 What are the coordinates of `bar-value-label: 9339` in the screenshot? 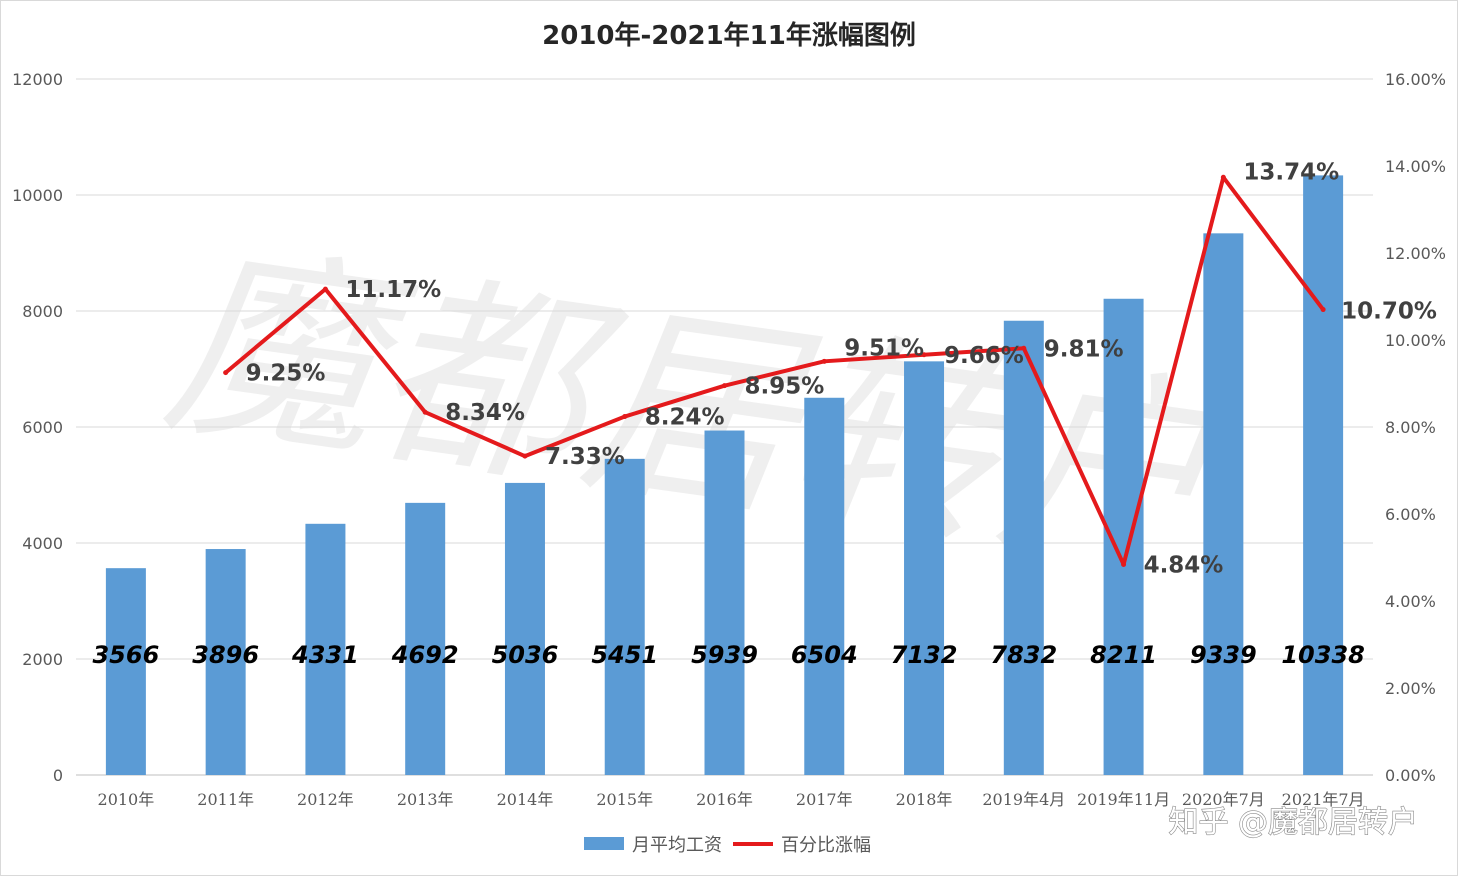 It's located at (1223, 655).